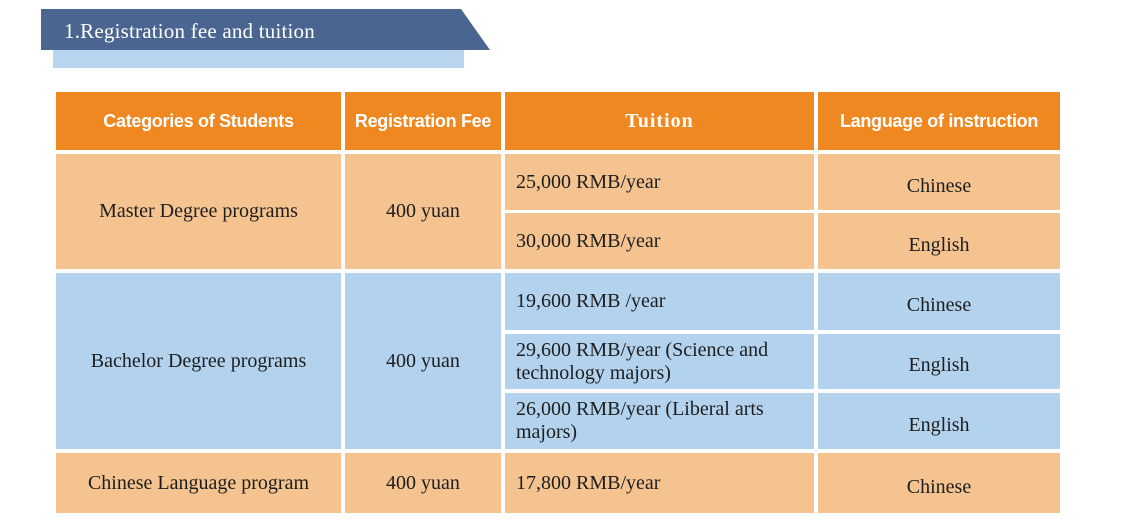  What do you see at coordinates (939, 241) in the screenshot?
I see `language-master-english: English` at bounding box center [939, 241].